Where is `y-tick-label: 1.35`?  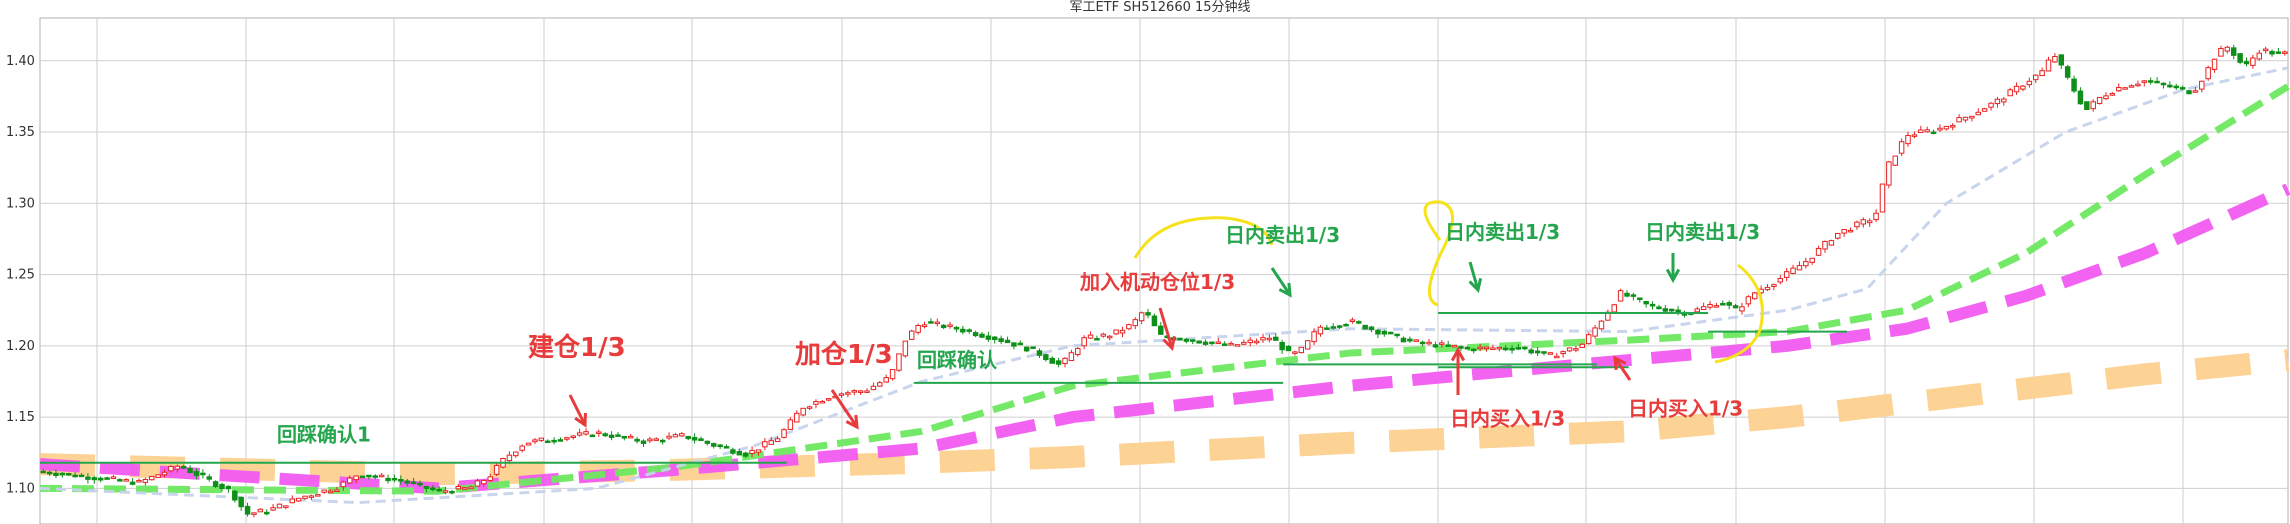
y-tick-label: 1.35 is located at coordinates (20, 132).